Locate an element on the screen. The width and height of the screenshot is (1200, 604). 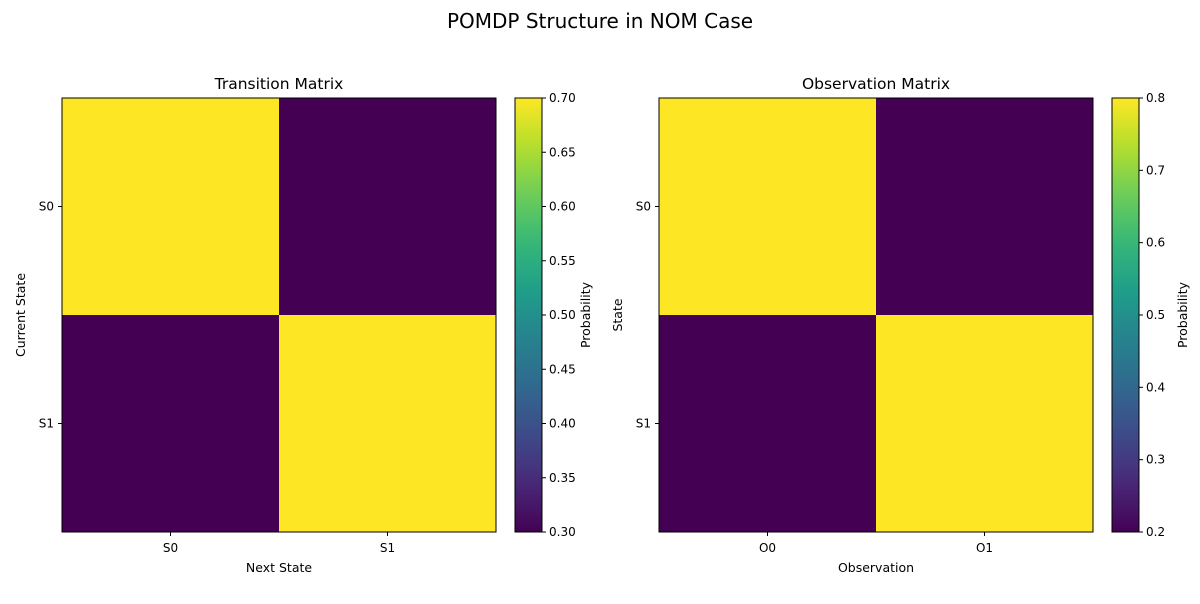
chart1-y-tick-label-1: S1 is located at coordinates (643, 424).